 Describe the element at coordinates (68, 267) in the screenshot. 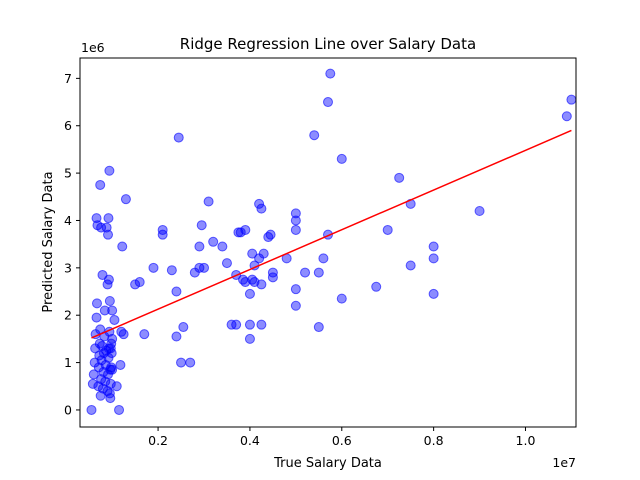

I see `y-tick-label: 3` at that location.